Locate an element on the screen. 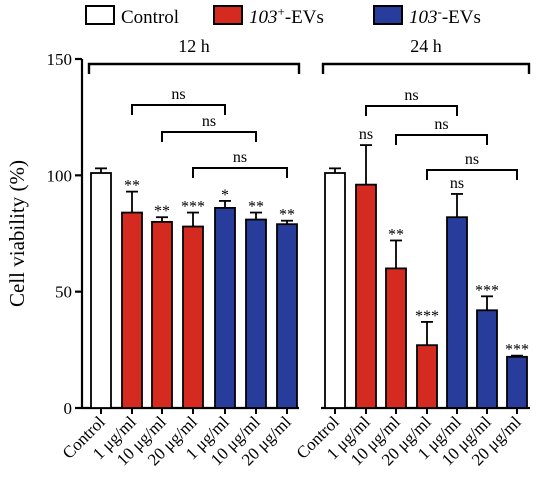 The image size is (550, 497). legend-label: 103--EVs is located at coordinates (445, 16).